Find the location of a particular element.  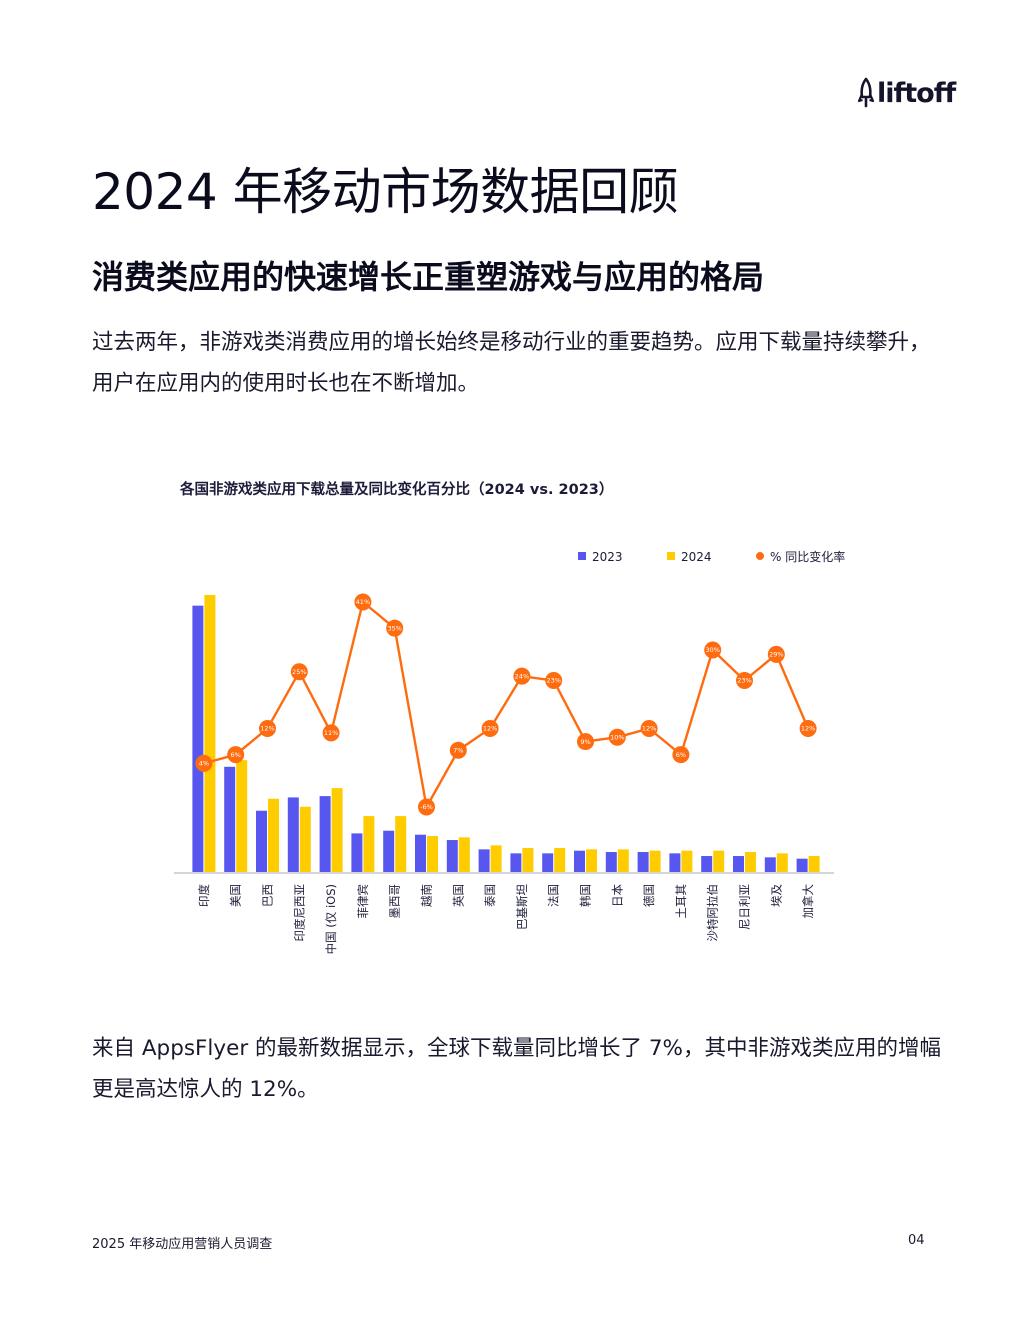

category-label: 土耳其 is located at coordinates (681, 901).